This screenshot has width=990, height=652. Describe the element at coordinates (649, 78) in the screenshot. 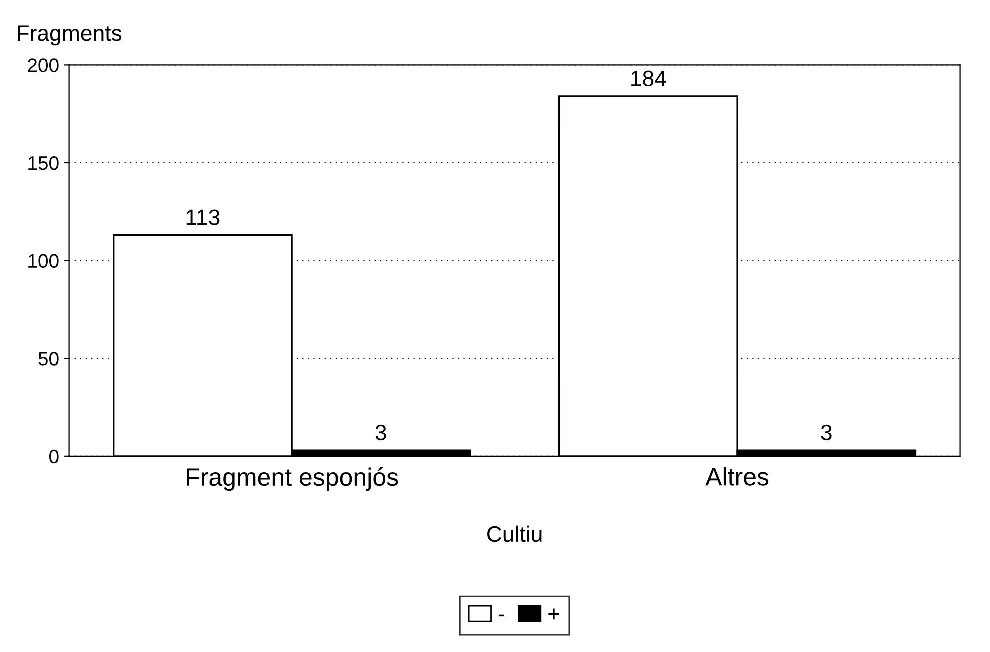

I see `data-label: 184` at that location.